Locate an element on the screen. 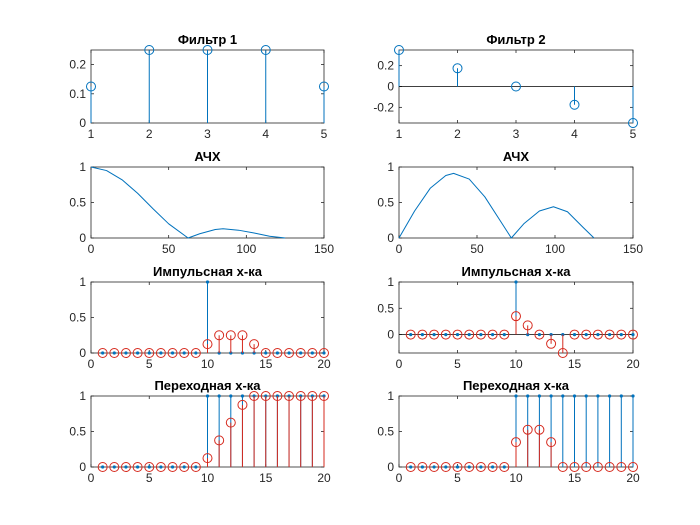  x-tick-label: 1 is located at coordinates (399, 134).